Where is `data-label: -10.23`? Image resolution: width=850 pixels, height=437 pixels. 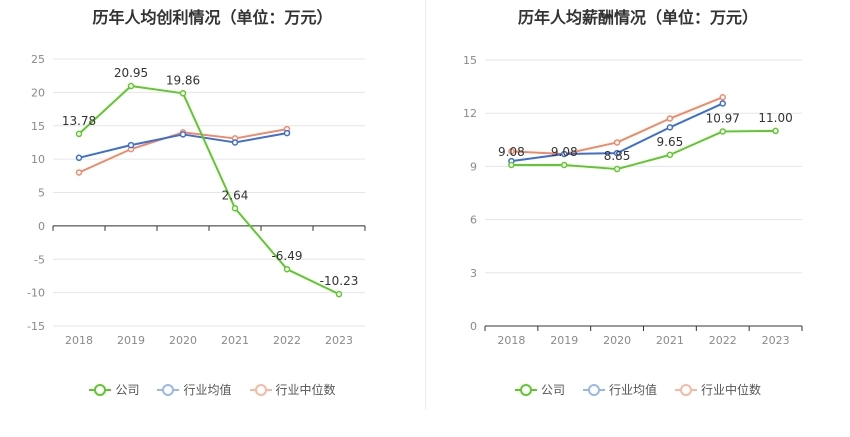
data-label: -10.23 is located at coordinates (339, 281).